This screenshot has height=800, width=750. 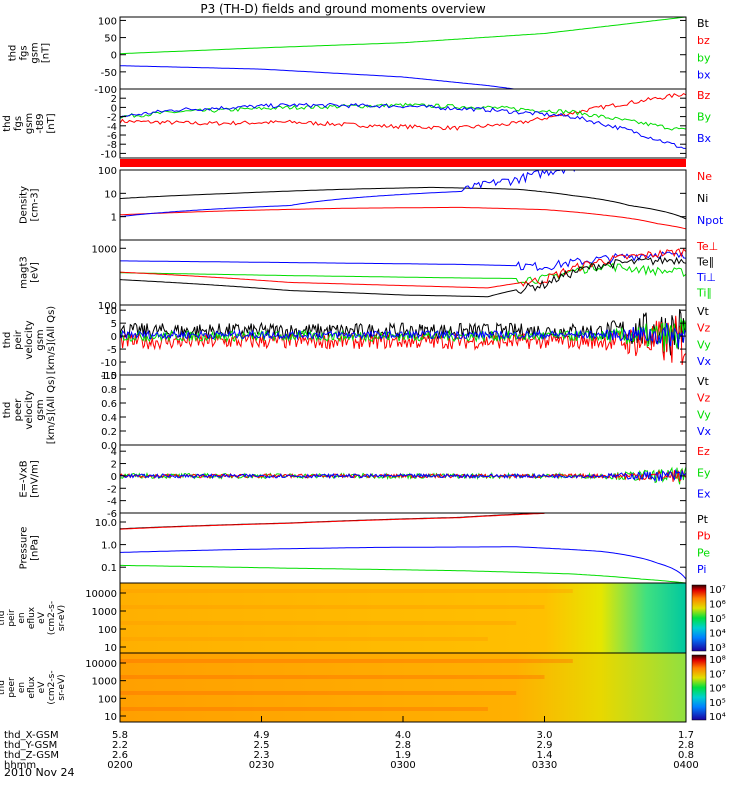 I want to click on panel-peer-vel-ylabel: thd peer velocity gsm [km/s](All Qs), so click(x=29, y=410).